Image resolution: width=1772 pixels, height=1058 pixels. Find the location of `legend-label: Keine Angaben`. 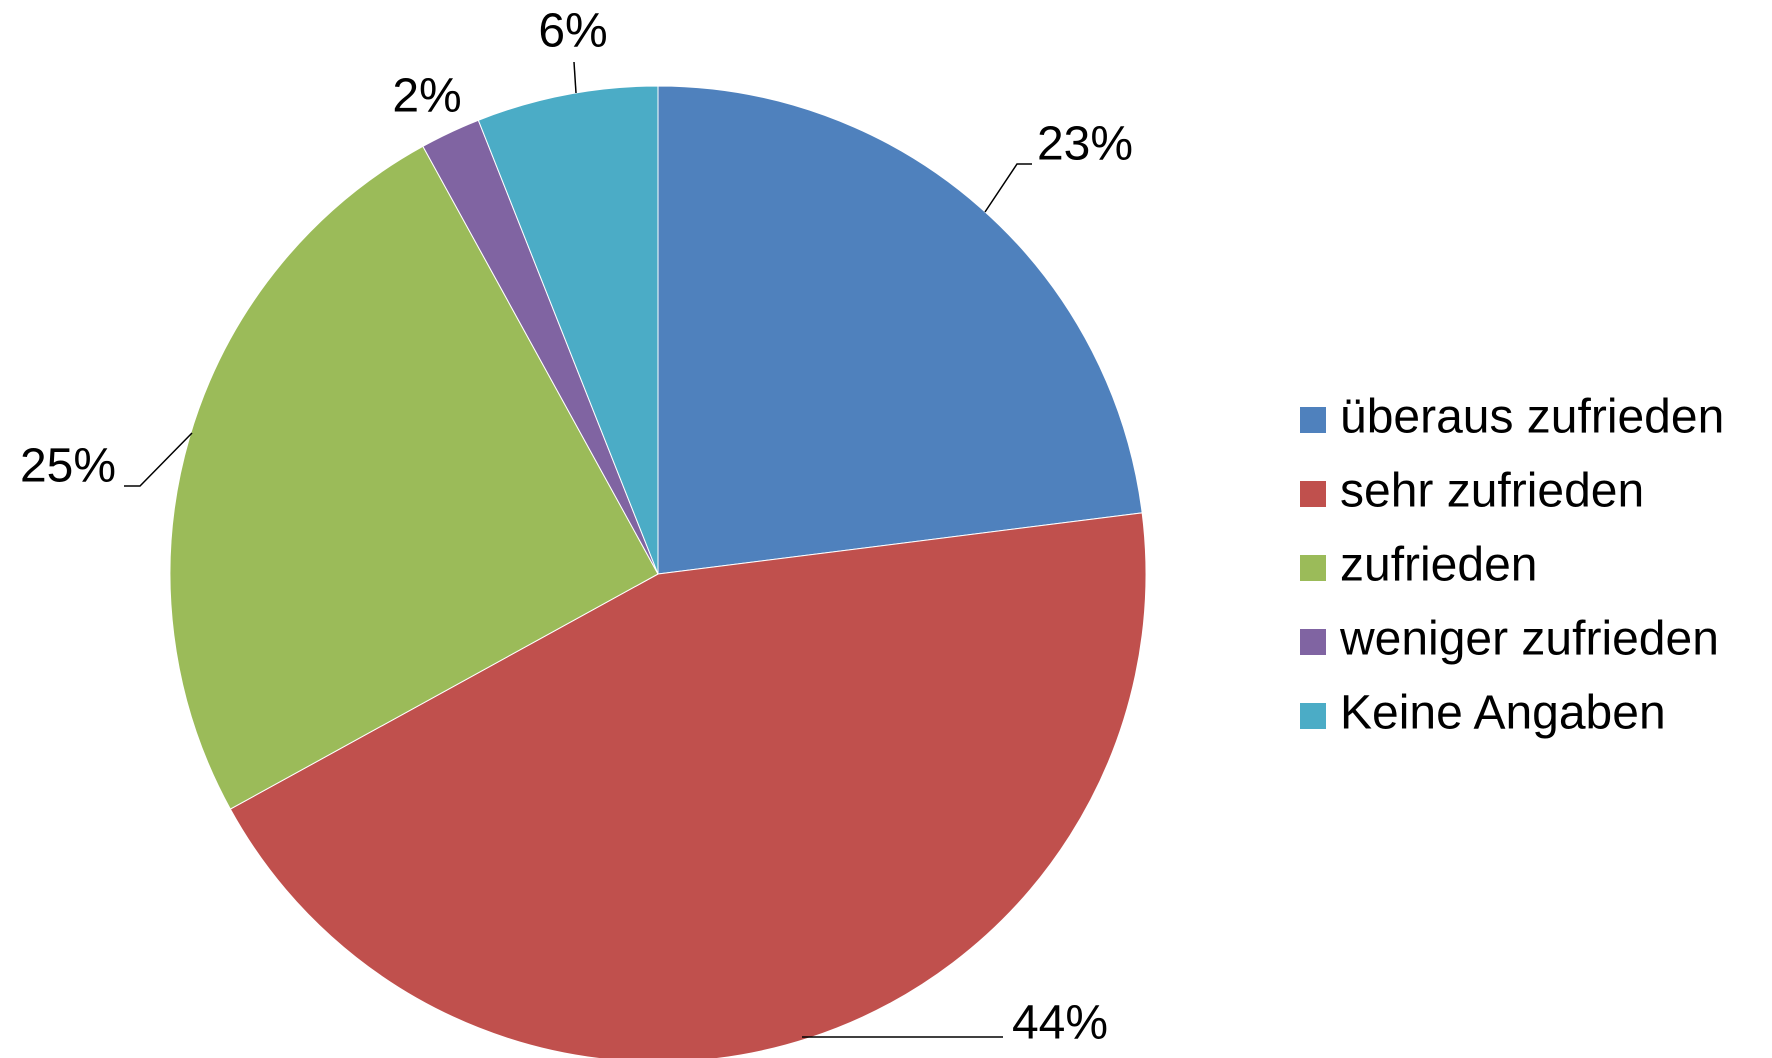

legend-label: Keine Angaben is located at coordinates (1503, 713).